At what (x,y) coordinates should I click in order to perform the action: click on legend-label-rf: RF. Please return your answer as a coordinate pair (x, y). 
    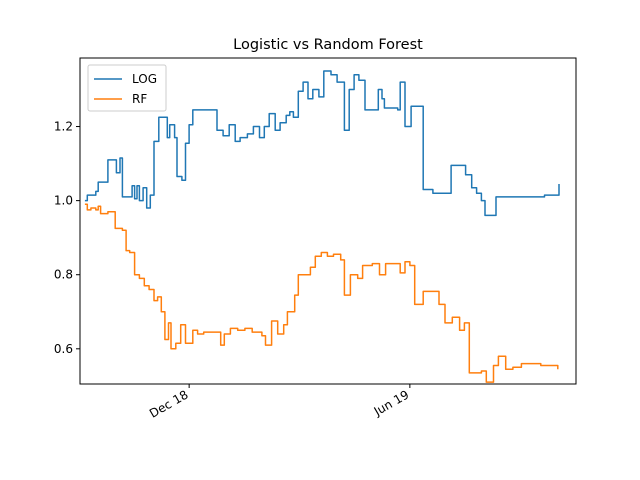
    Looking at the image, I should click on (139, 99).